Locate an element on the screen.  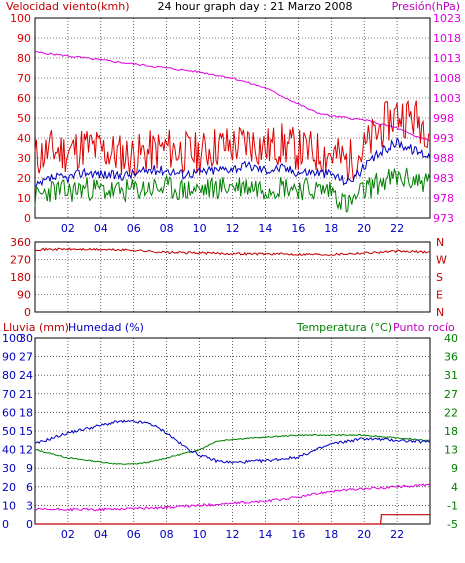
rain-y-tick-label: 24 is located at coordinates (26, 375).